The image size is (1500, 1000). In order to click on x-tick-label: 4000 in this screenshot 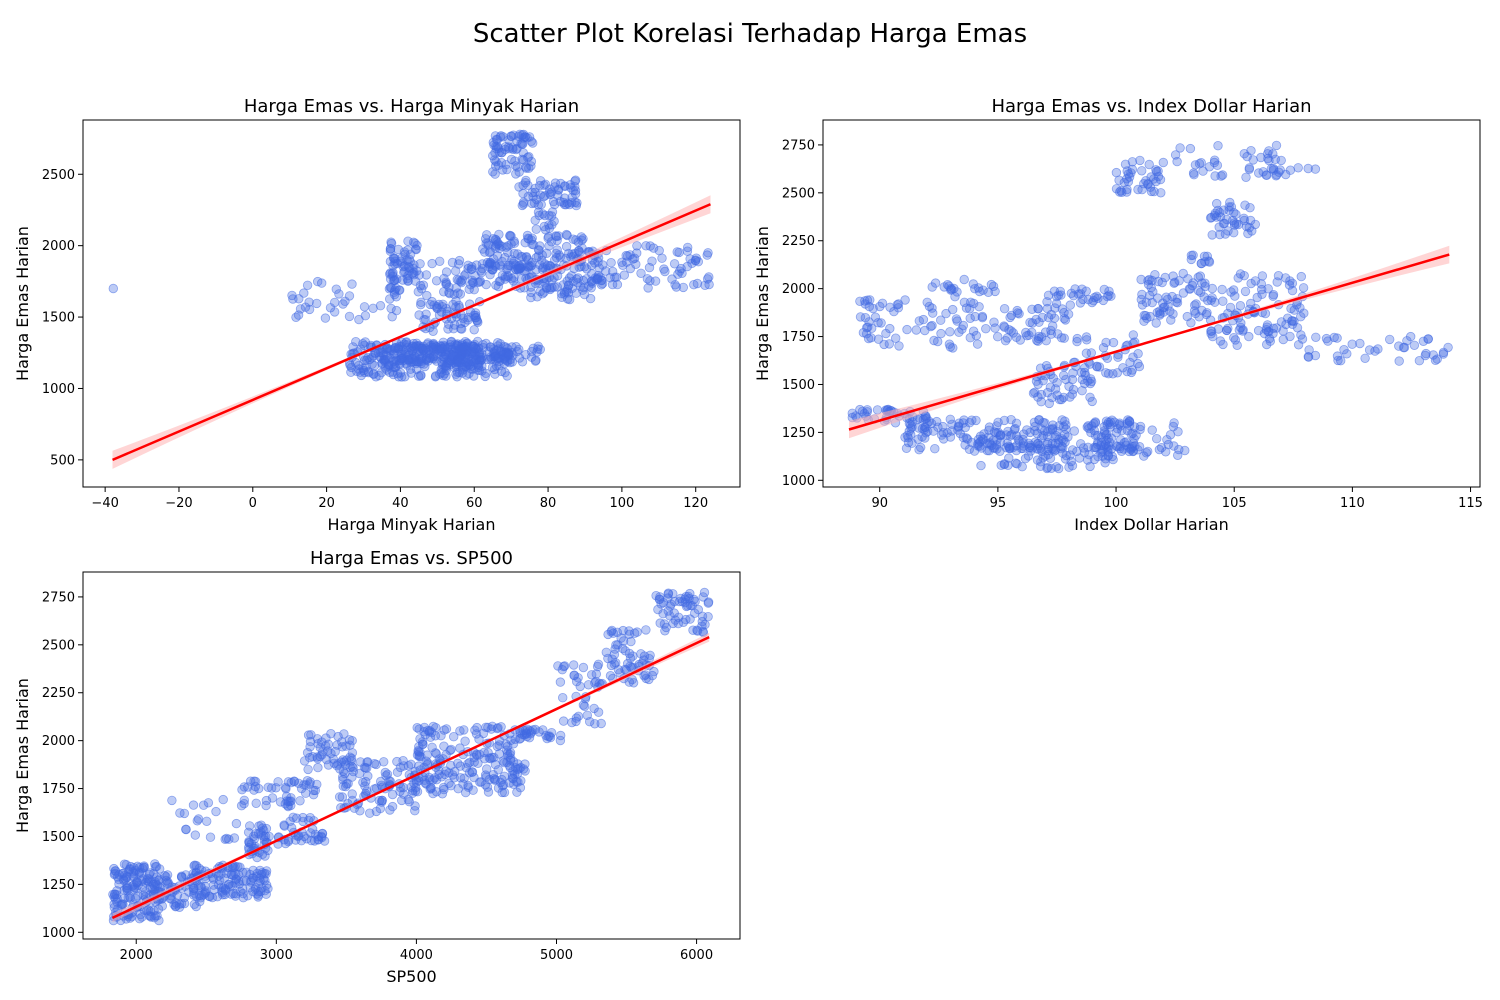, I will do `click(416, 955)`.